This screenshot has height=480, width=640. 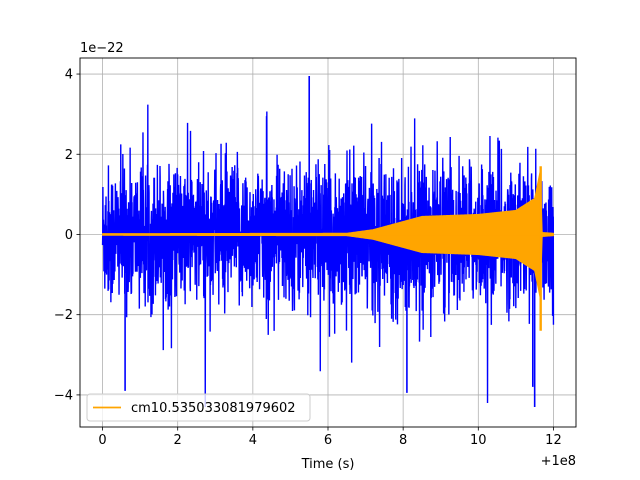 I want to click on y-tick-label: 4, so click(x=69, y=75).